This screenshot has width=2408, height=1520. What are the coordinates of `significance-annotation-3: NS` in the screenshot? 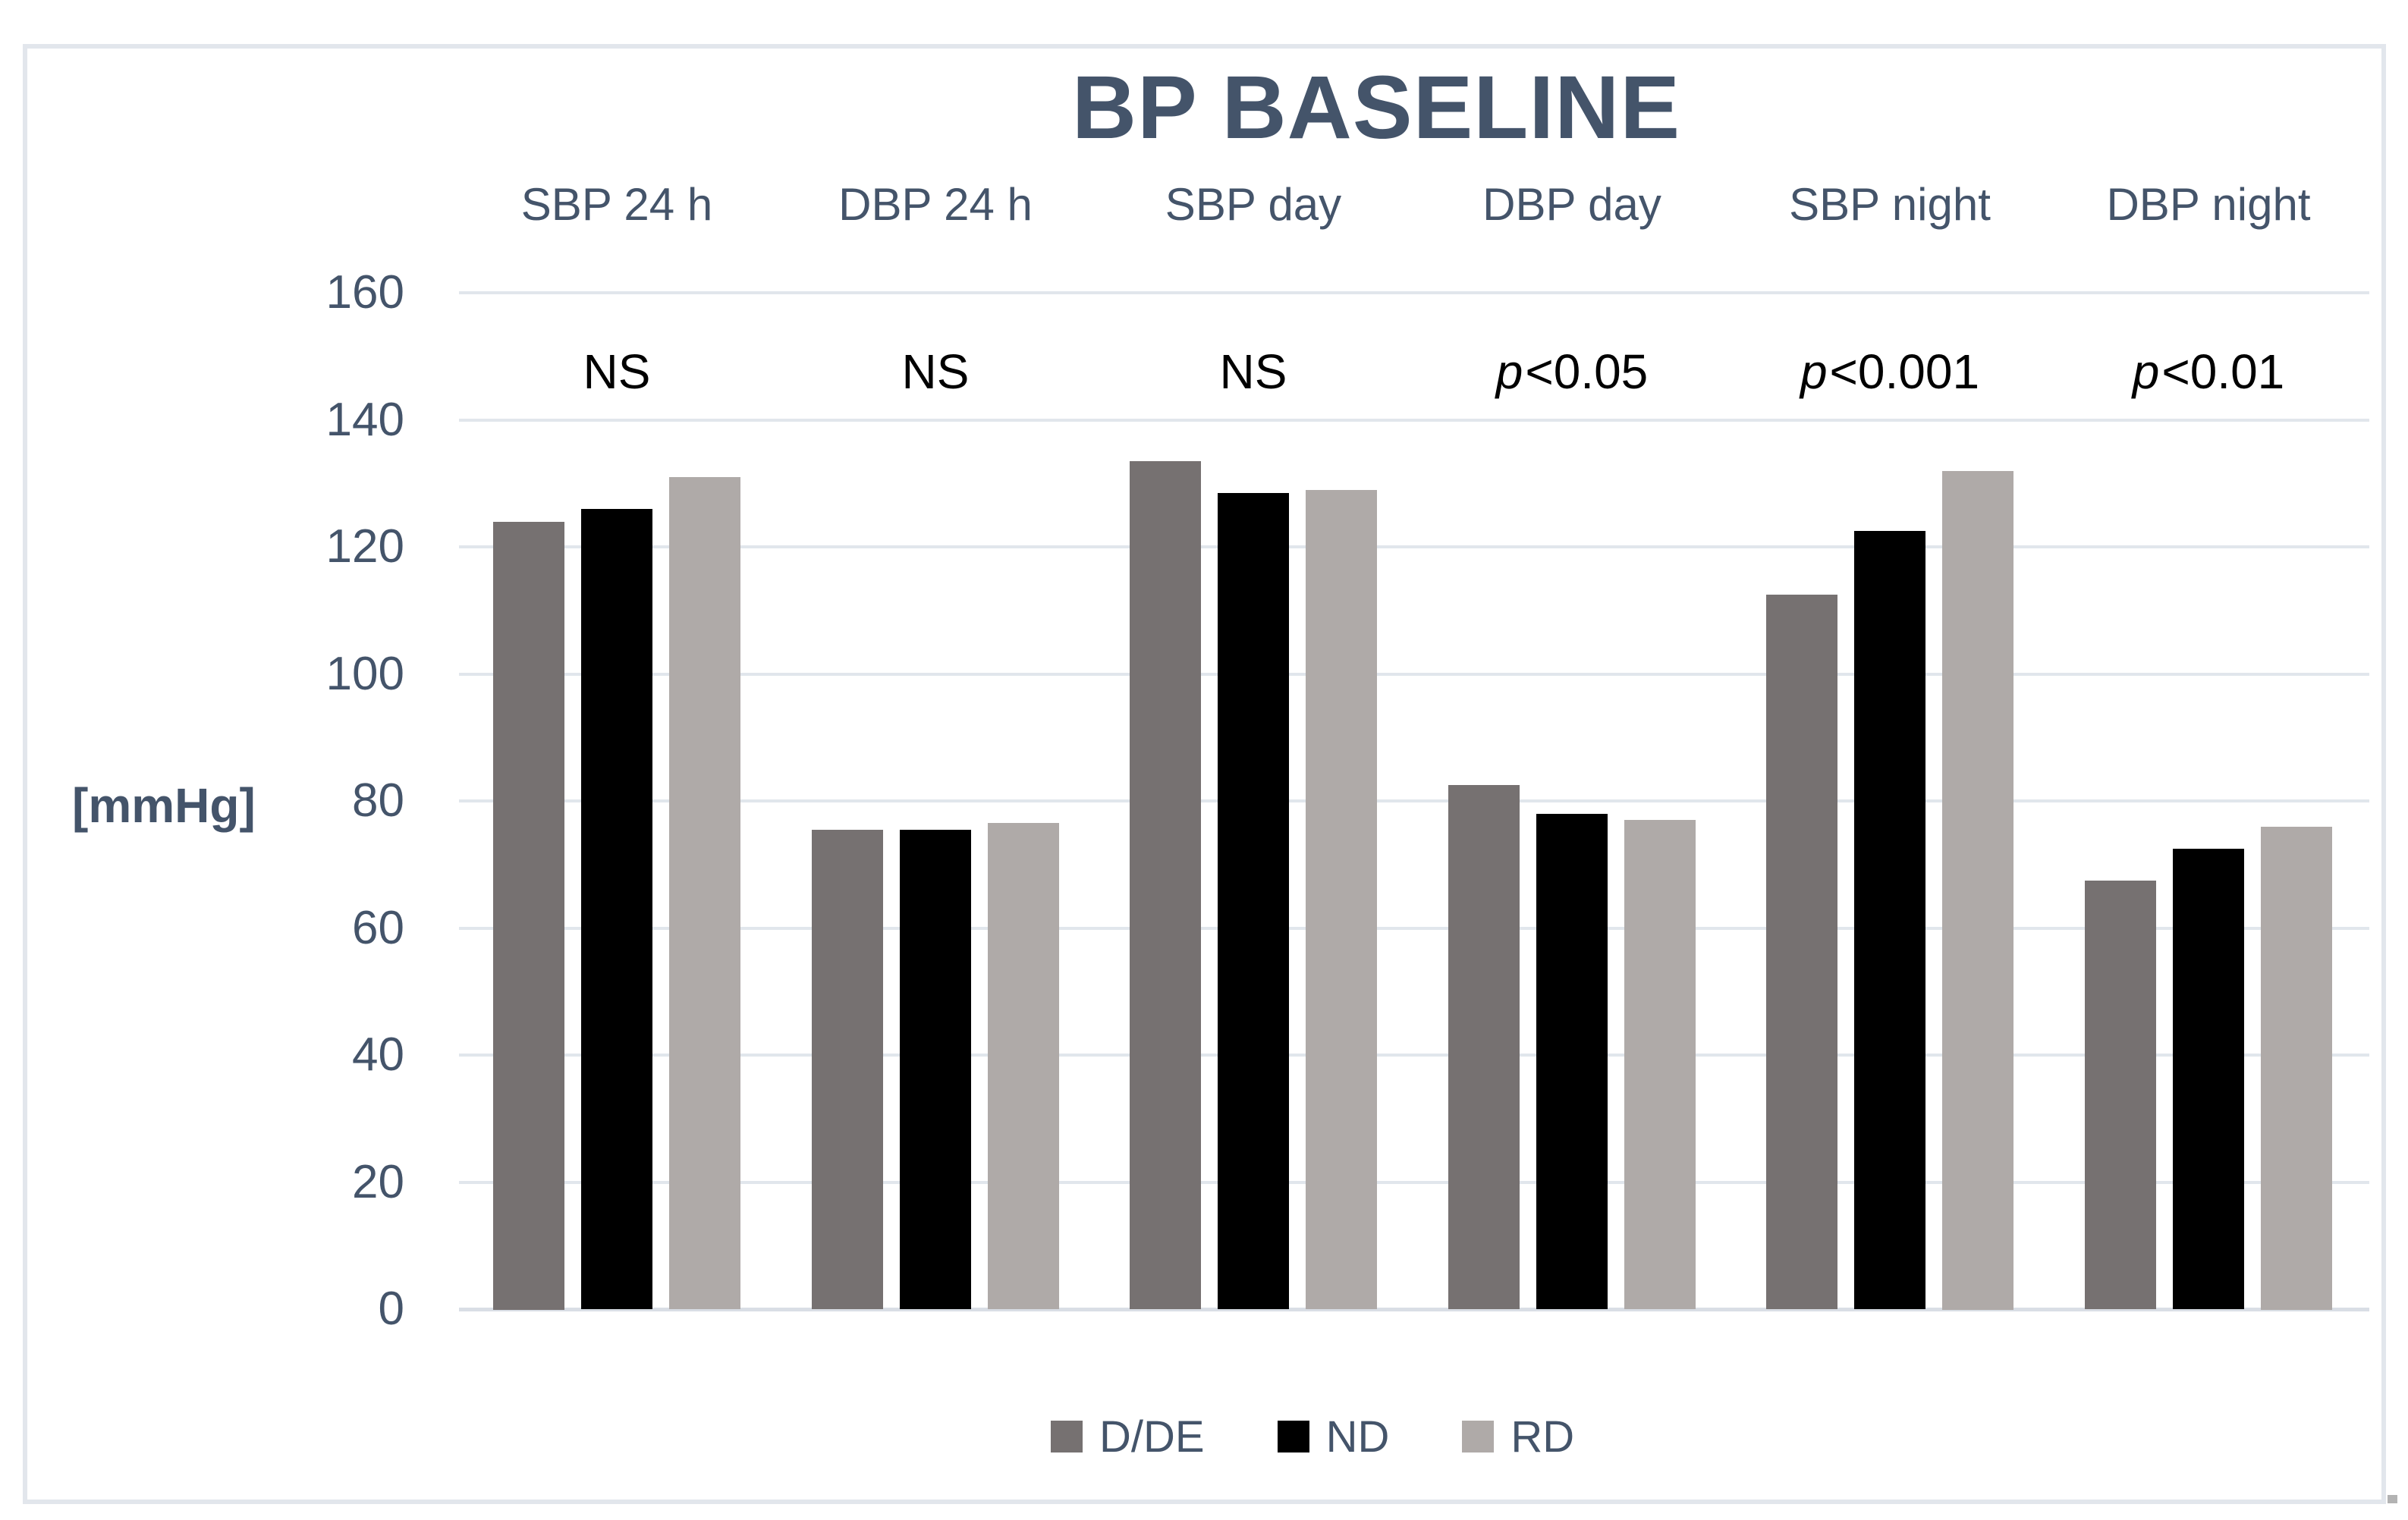 It's located at (1253, 371).